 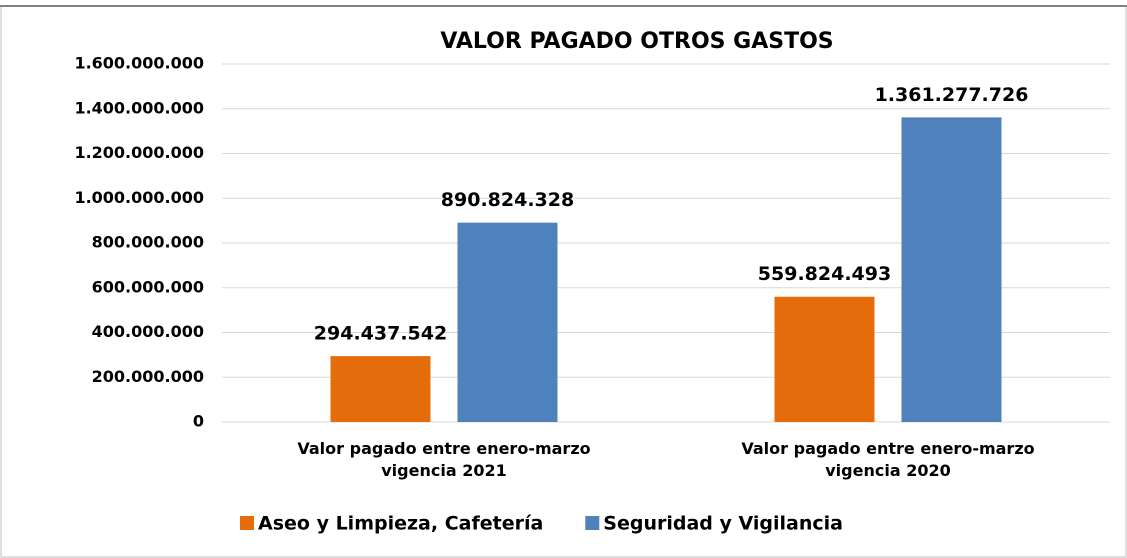 What do you see at coordinates (198, 421) in the screenshot?
I see `y-tick-label: 0` at bounding box center [198, 421].